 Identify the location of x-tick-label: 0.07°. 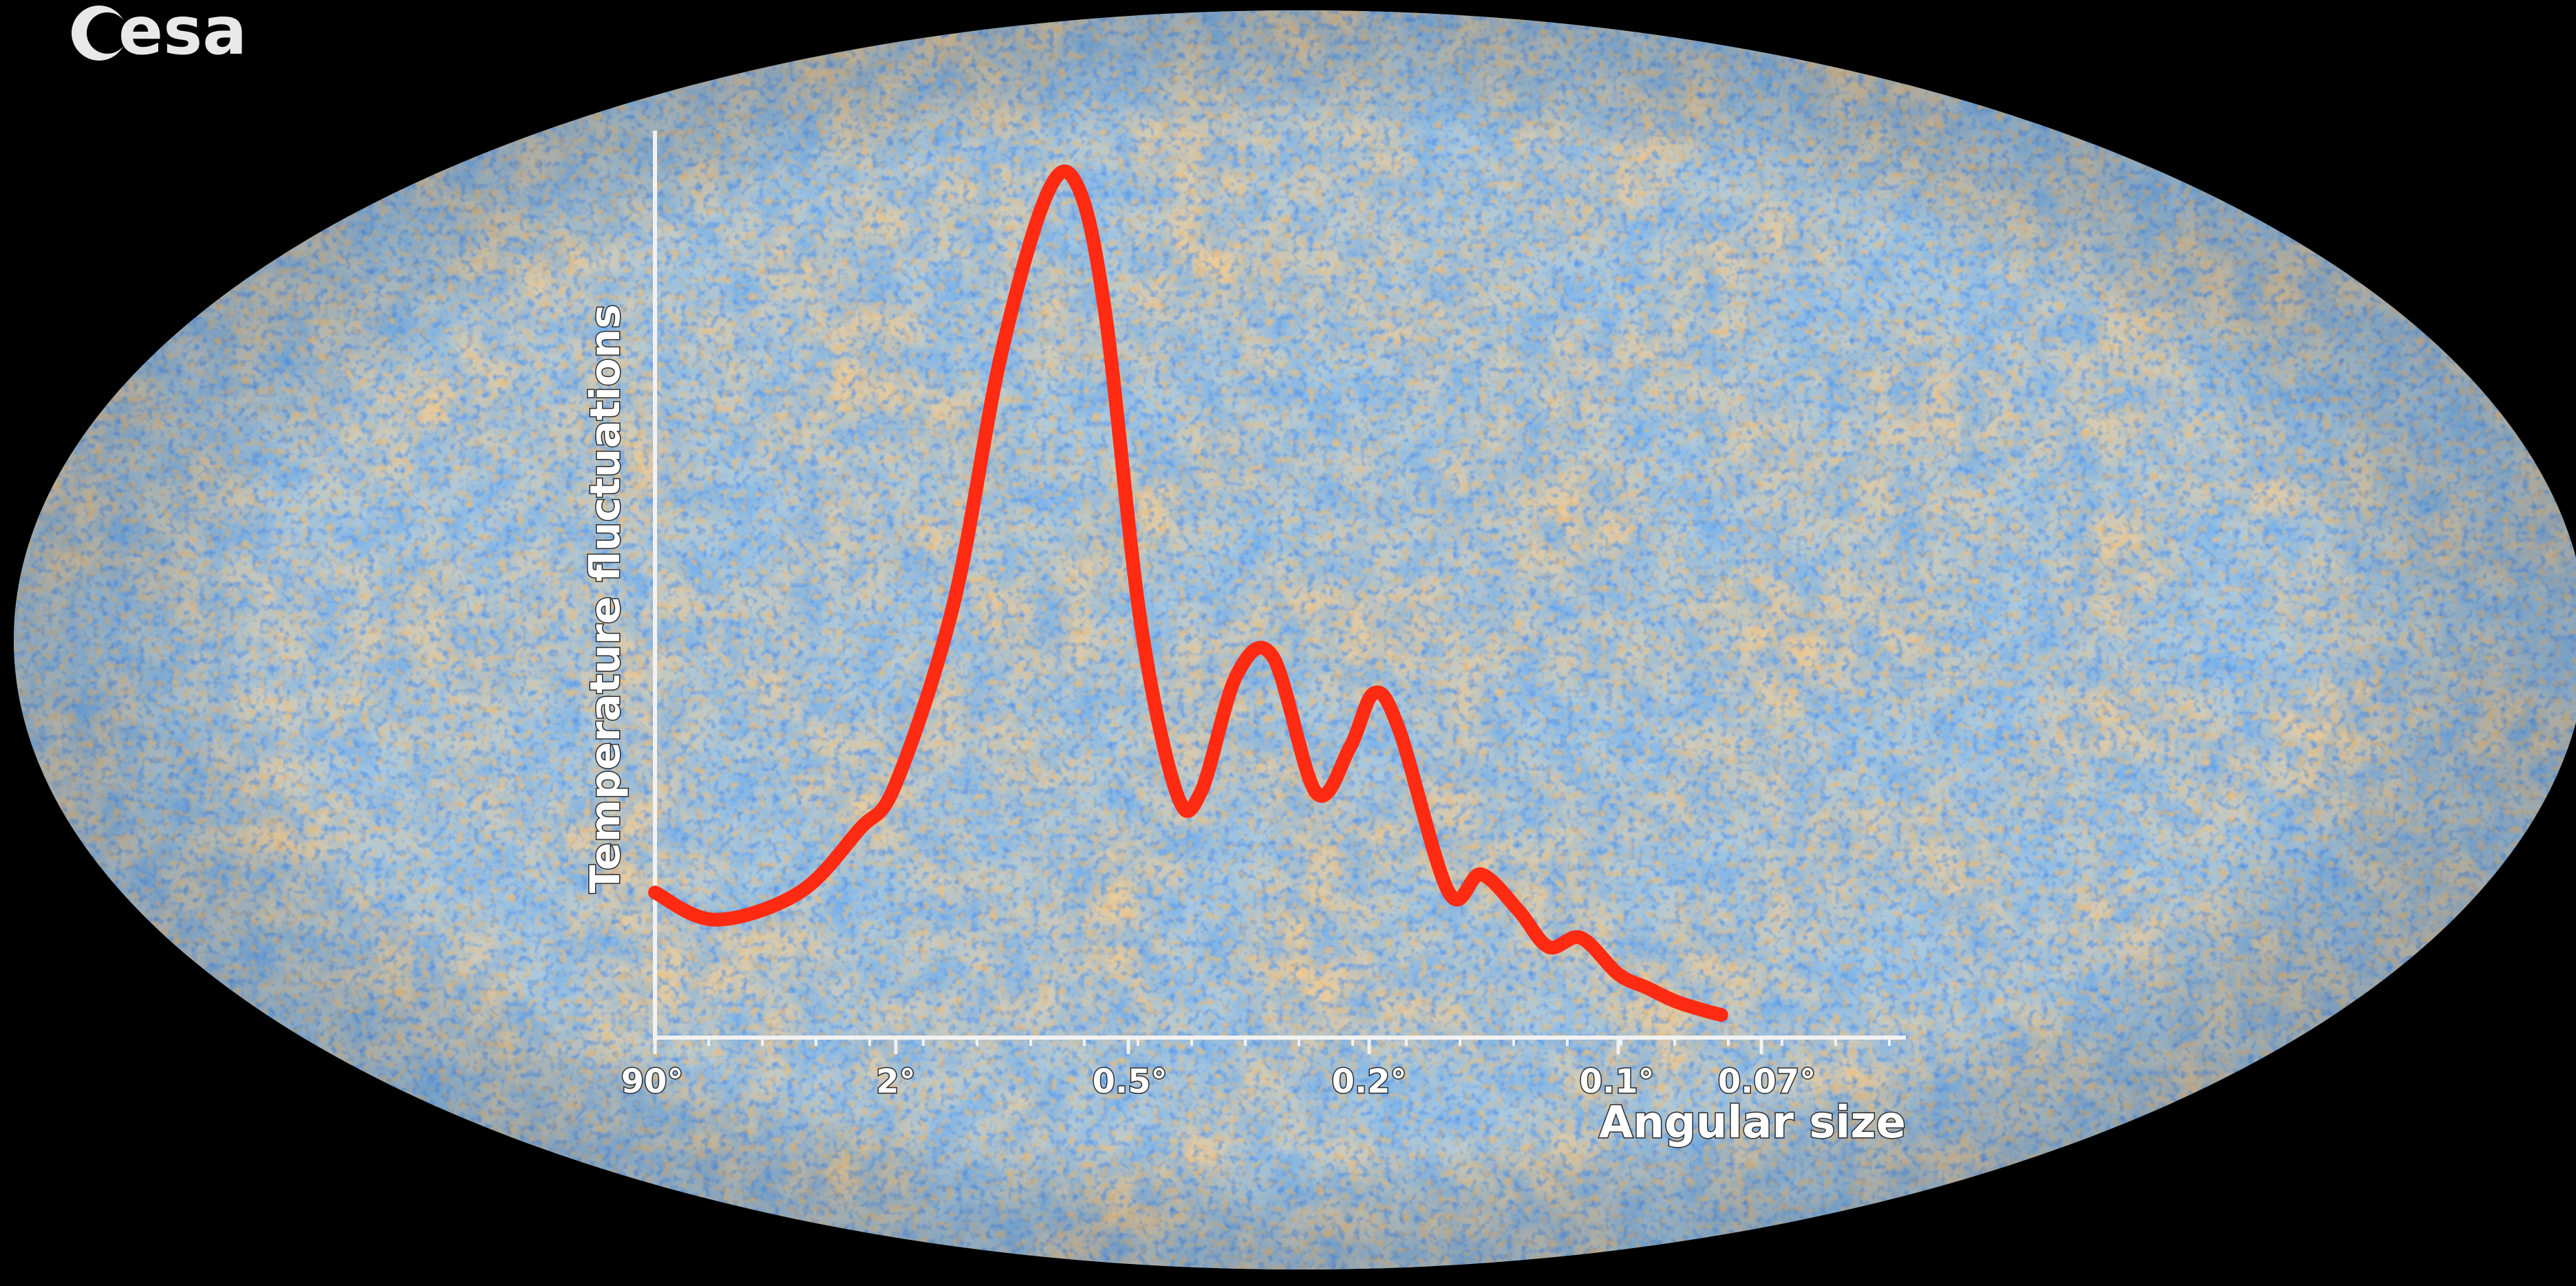
(1767, 1081).